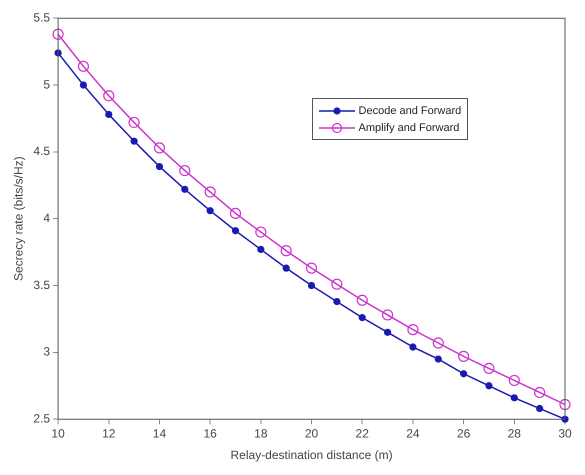 The image size is (585, 475). Describe the element at coordinates (41, 285) in the screenshot. I see `y-tick-label: 3.5` at that location.